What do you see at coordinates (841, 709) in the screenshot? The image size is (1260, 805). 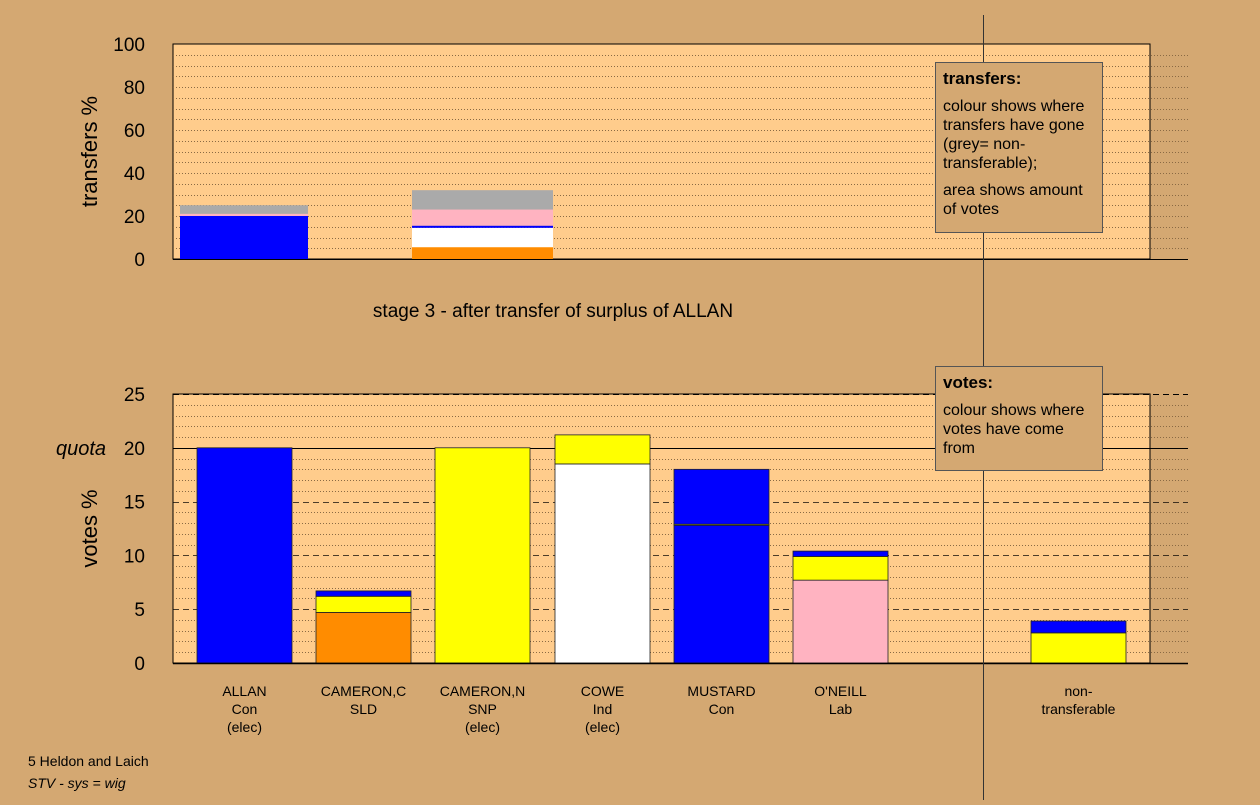 I see `candidate-label: Lab` at bounding box center [841, 709].